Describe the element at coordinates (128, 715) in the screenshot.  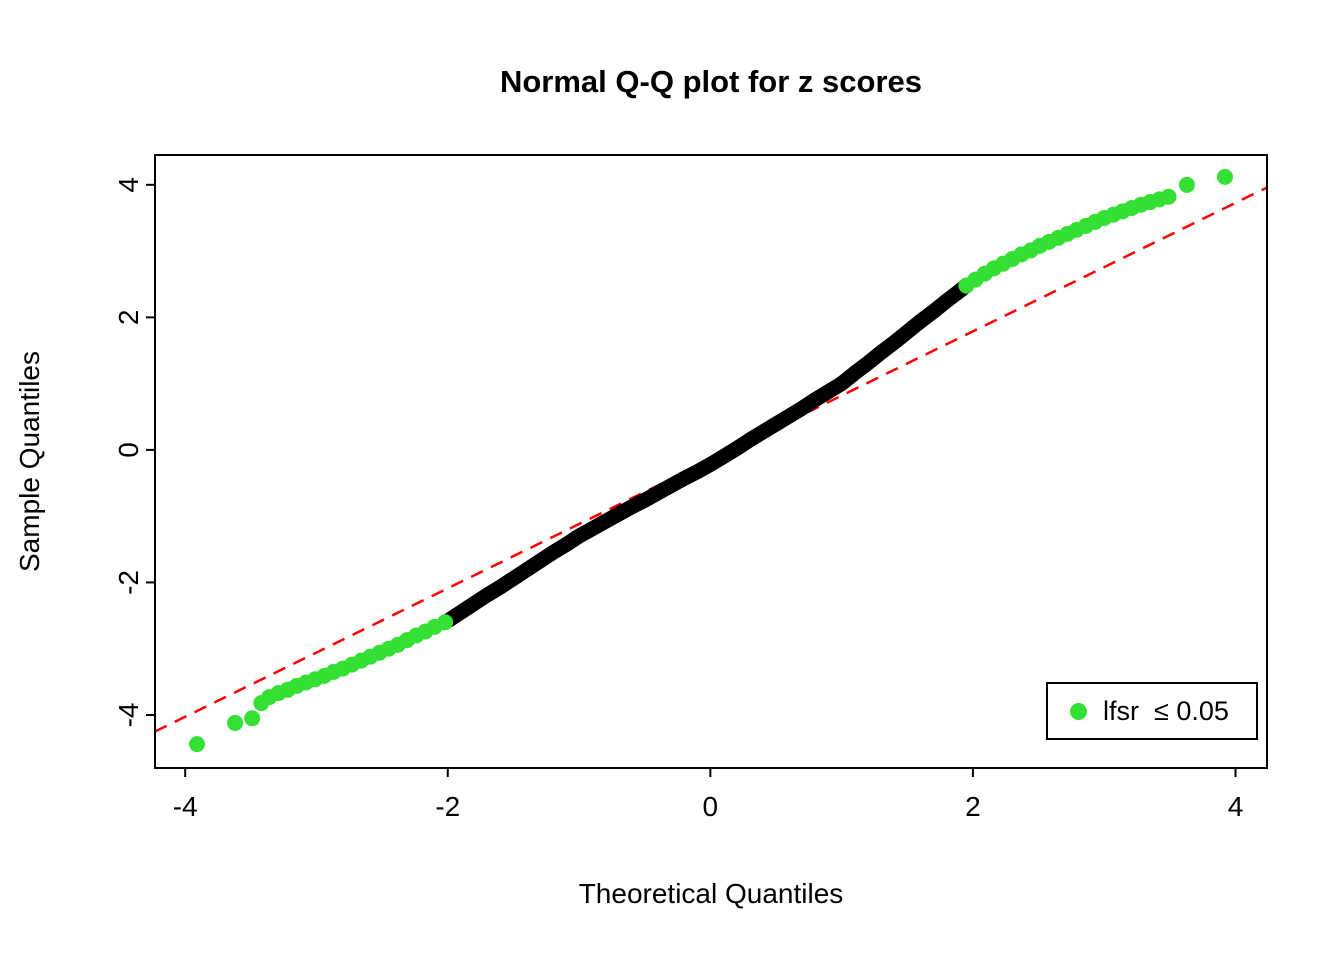
I see `y-tick-label-0: -4` at that location.